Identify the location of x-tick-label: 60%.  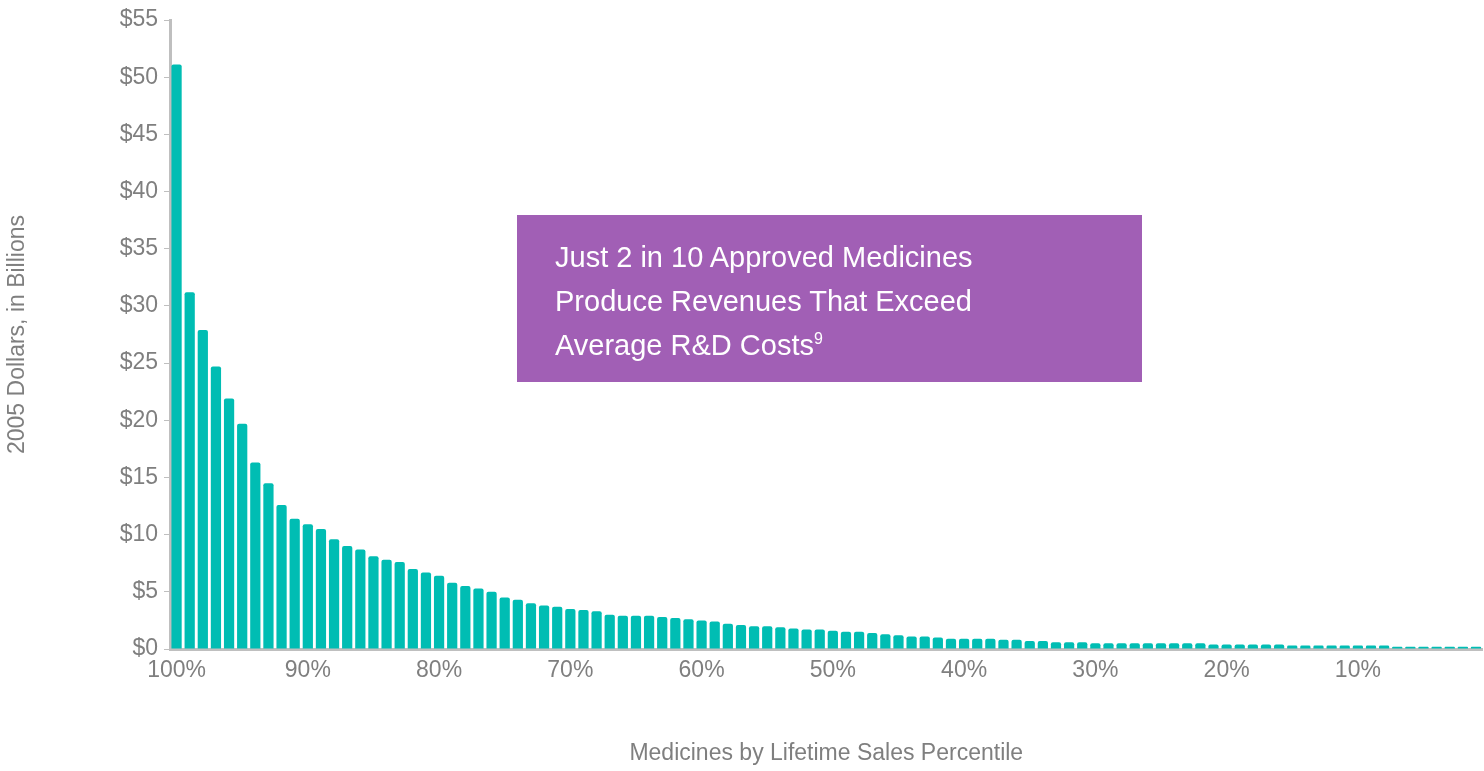
(701, 669).